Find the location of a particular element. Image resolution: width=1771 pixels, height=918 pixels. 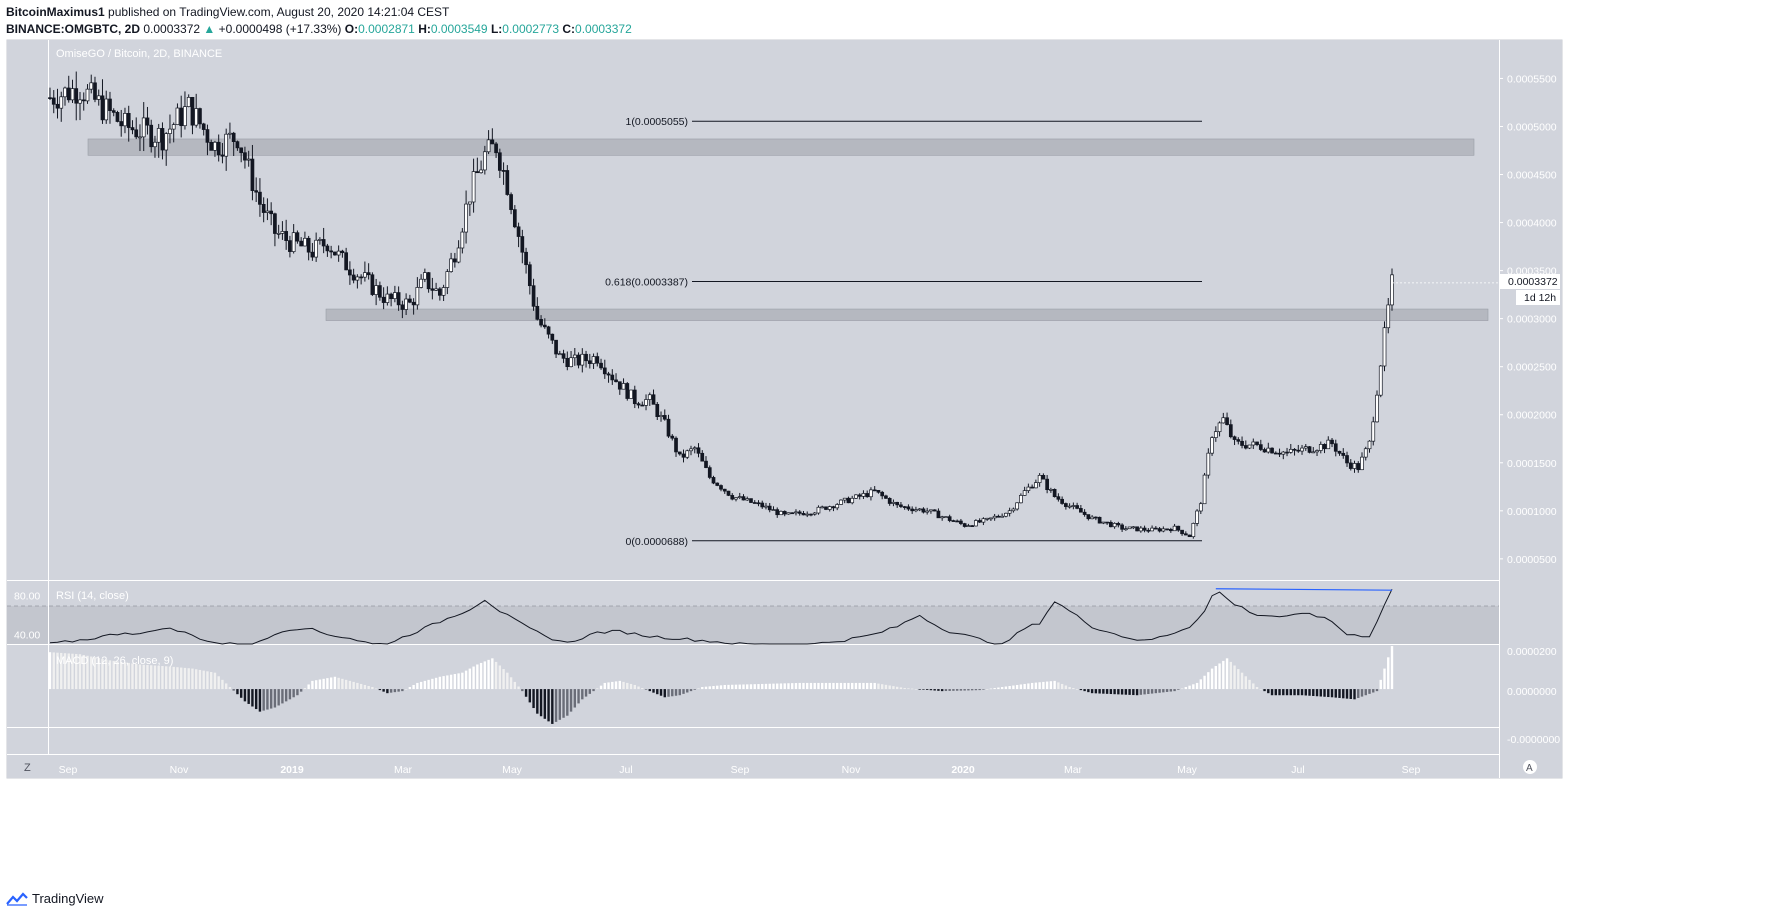

time-axis is located at coordinates (753, 766).